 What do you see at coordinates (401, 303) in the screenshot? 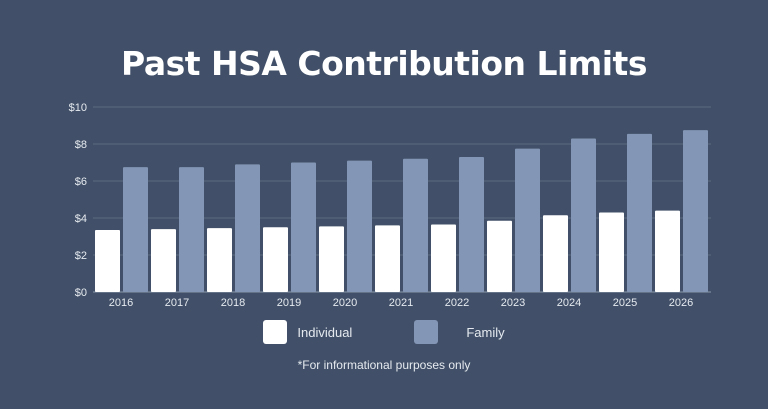
I see `x-tick-label: 2021` at bounding box center [401, 303].